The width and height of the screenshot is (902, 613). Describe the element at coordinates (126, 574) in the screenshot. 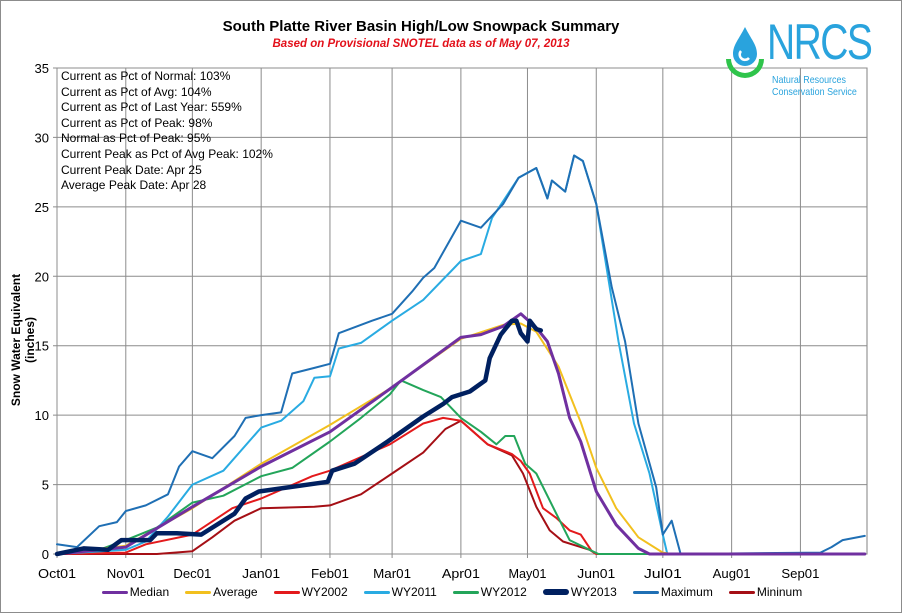

I see `x-tick-label: Nov01` at that location.